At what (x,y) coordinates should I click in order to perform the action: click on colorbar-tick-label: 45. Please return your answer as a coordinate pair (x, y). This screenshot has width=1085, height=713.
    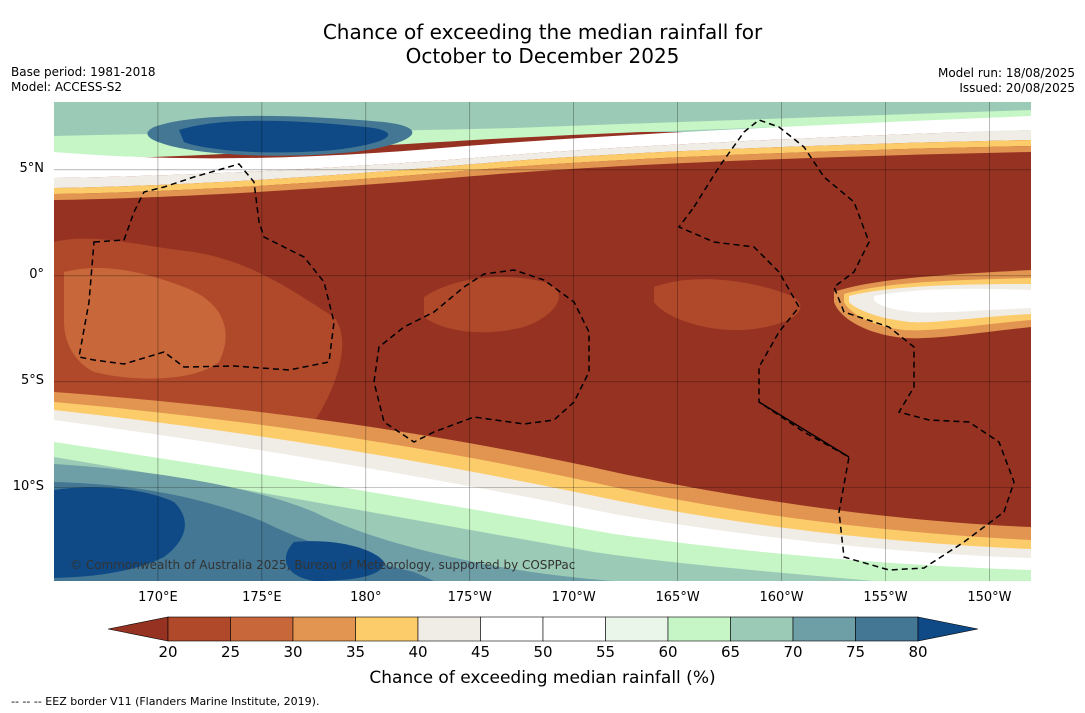
    Looking at the image, I should click on (480, 652).